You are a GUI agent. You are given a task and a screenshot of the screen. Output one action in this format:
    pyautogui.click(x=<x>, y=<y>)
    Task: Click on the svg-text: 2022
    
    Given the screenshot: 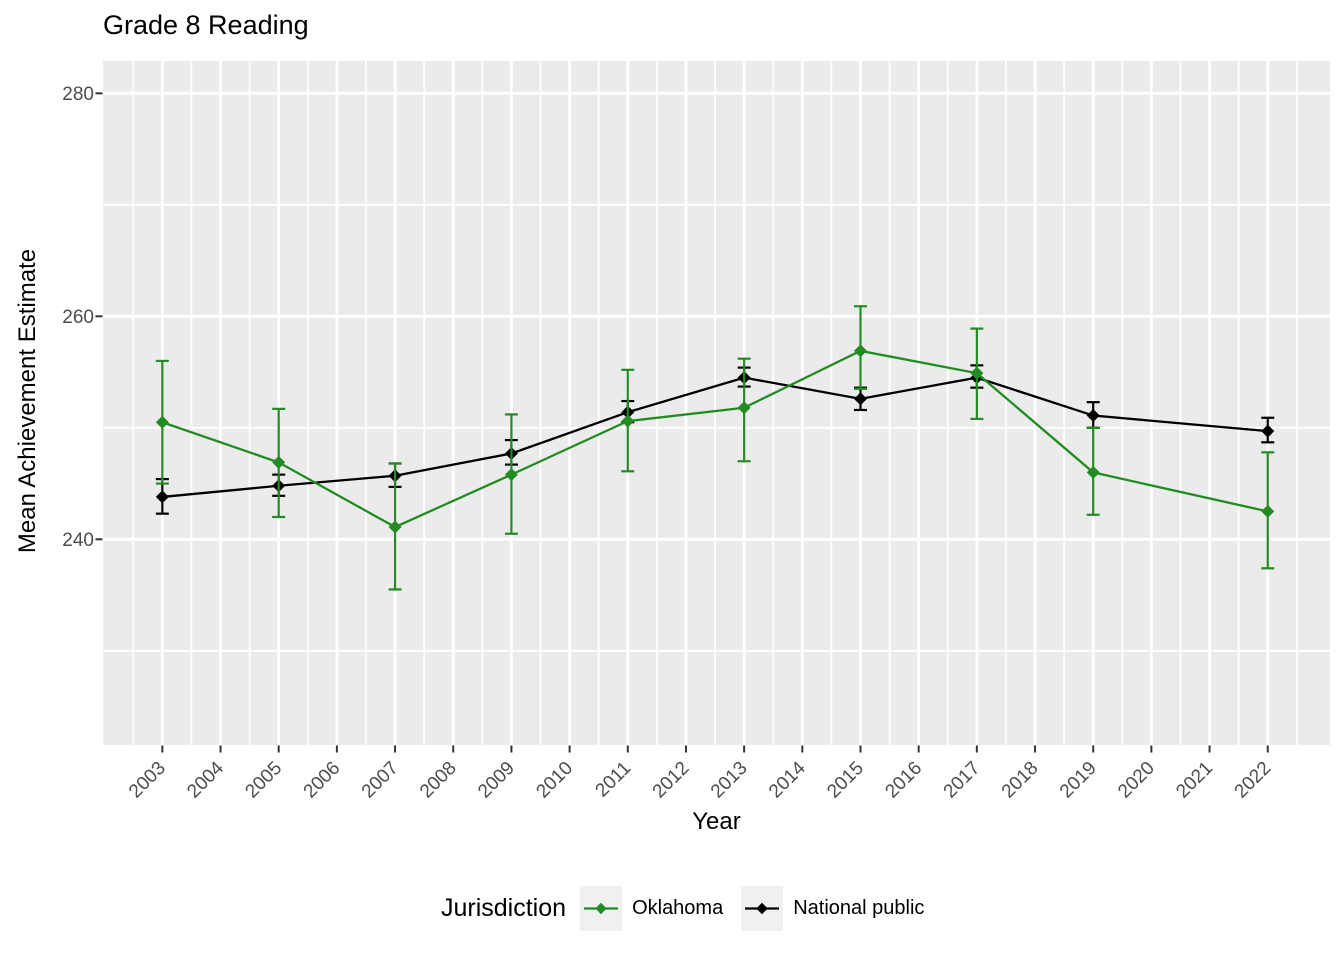 What is the action you would take?
    pyautogui.click(x=1253, y=780)
    